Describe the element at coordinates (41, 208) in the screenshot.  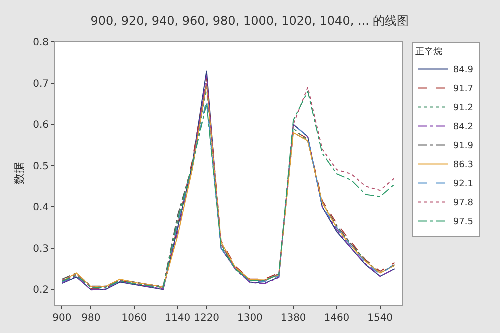
I see `y-tick-label: 0.4` at that location.